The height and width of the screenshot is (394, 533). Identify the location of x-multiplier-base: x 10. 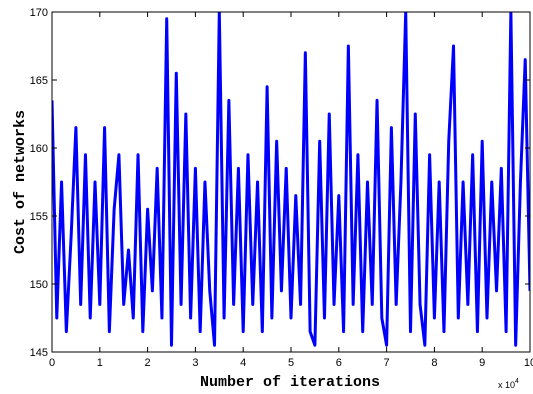
(506, 385).